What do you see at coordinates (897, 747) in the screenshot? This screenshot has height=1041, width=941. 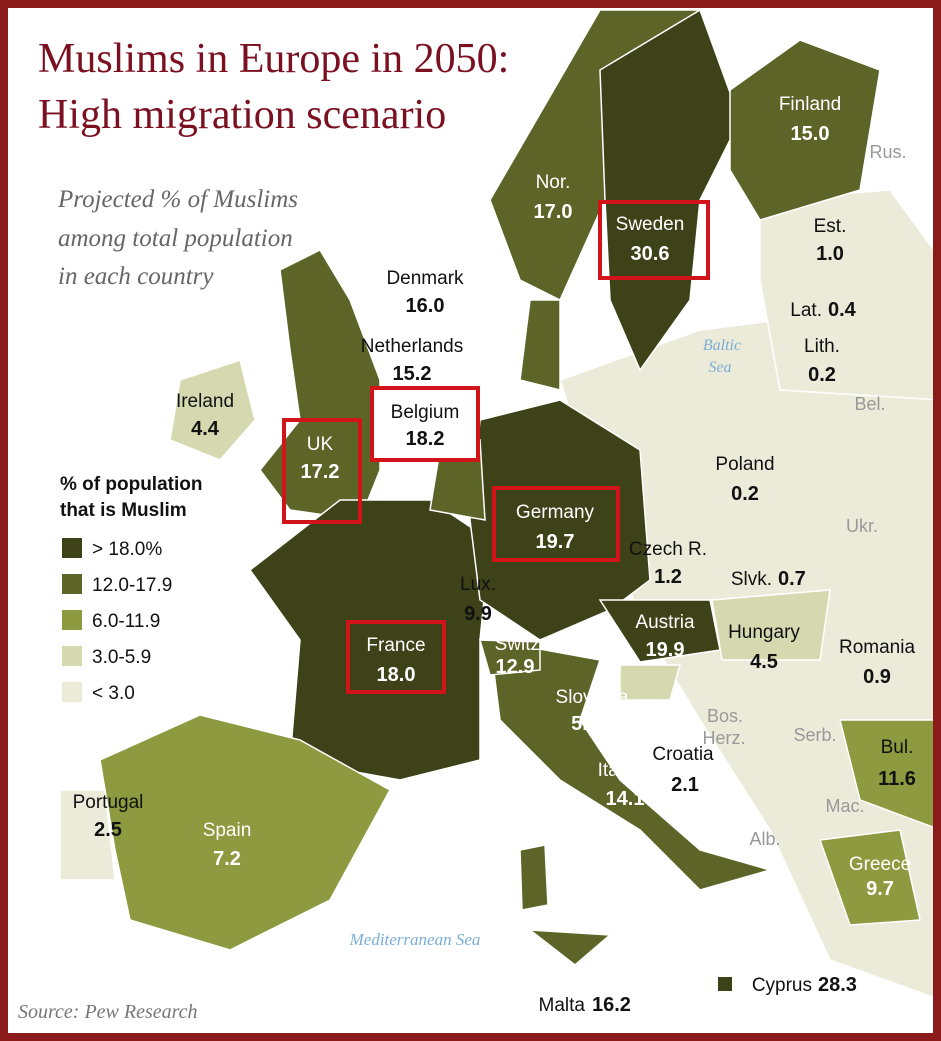 I see `country-name: Bul.` at bounding box center [897, 747].